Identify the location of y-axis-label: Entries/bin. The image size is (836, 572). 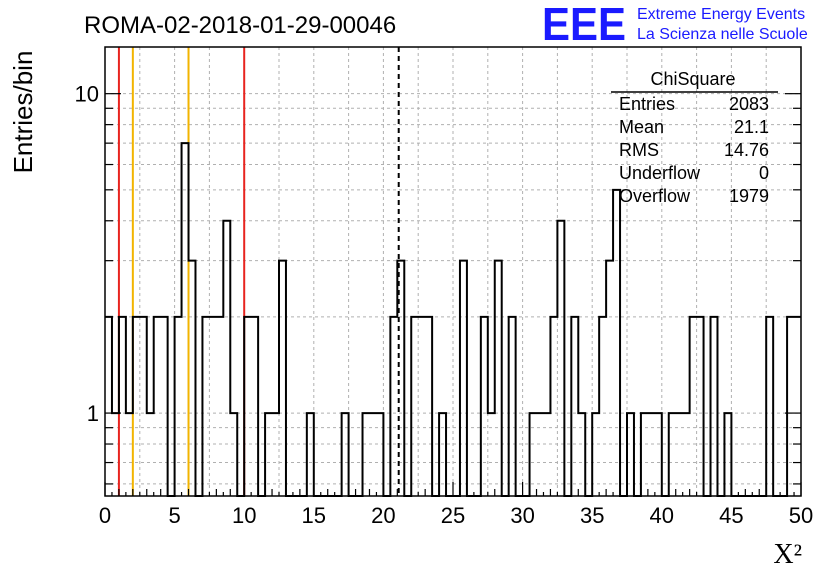
(23, 112).